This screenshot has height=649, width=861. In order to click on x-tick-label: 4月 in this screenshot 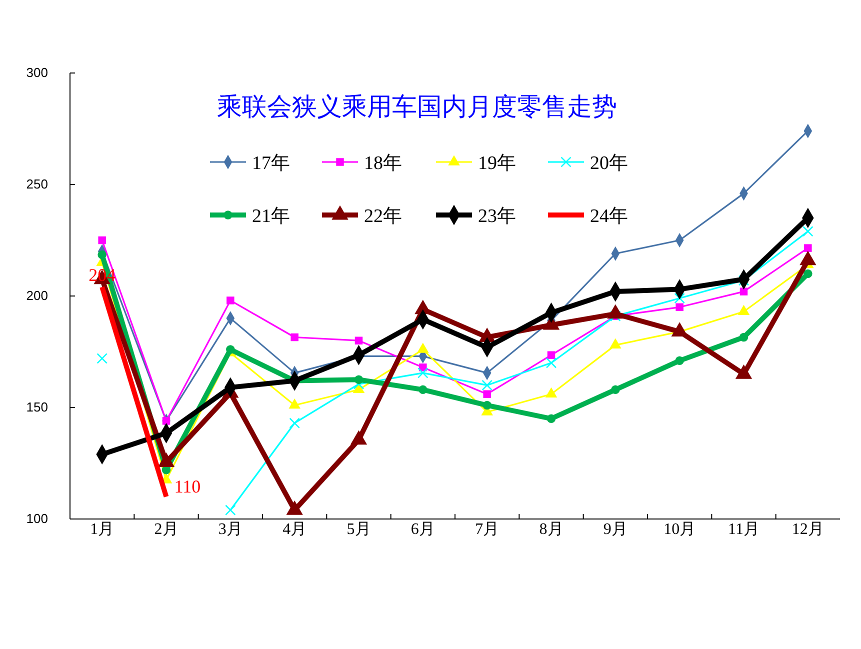, I will do `click(294, 529)`.